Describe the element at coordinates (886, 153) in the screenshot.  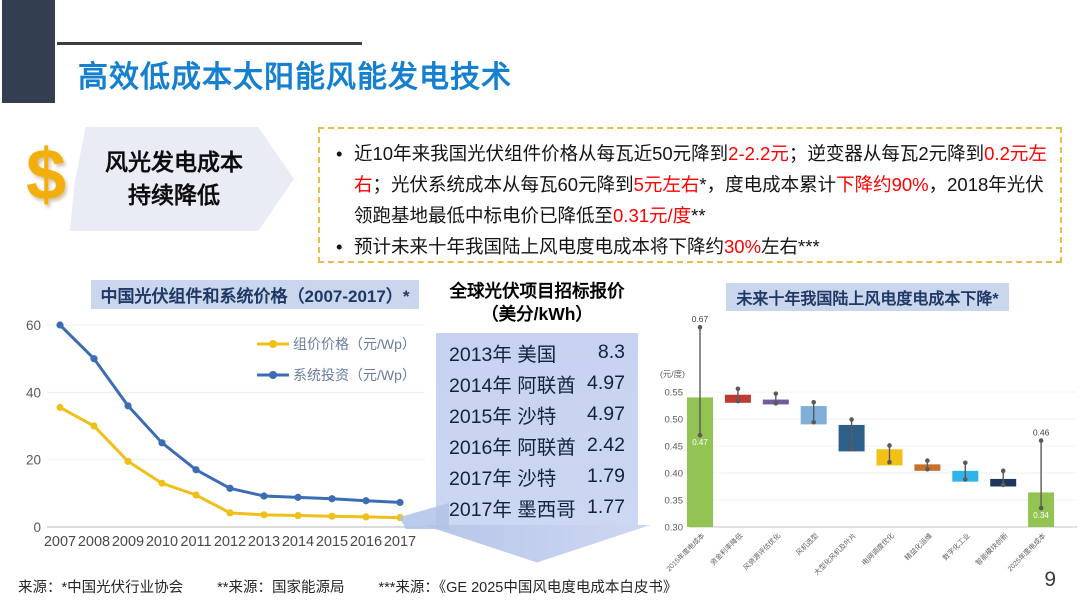
I see `plain-text: ；逆变器从每瓦2元降到` at that location.